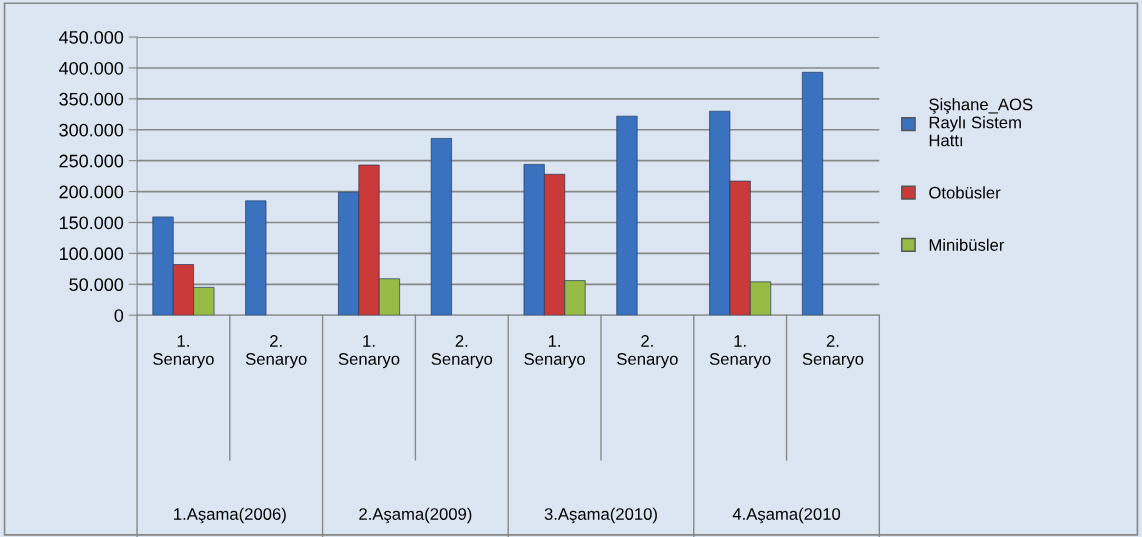 The image size is (1142, 537). I want to click on y-tick-label: 300.000, so click(91, 130).